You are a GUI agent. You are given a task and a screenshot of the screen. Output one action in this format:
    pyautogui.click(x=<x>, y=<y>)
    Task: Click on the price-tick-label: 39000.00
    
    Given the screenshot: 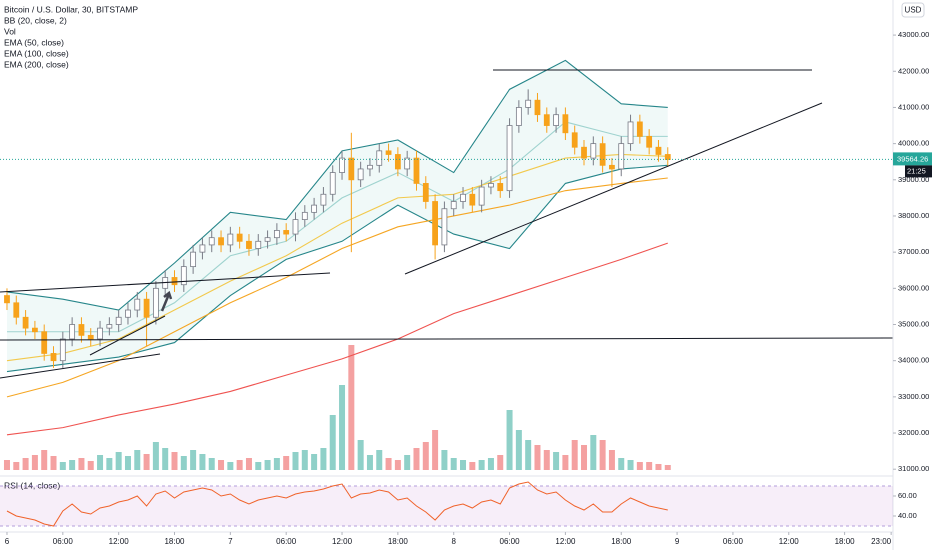 What is the action you would take?
    pyautogui.click(x=913, y=179)
    